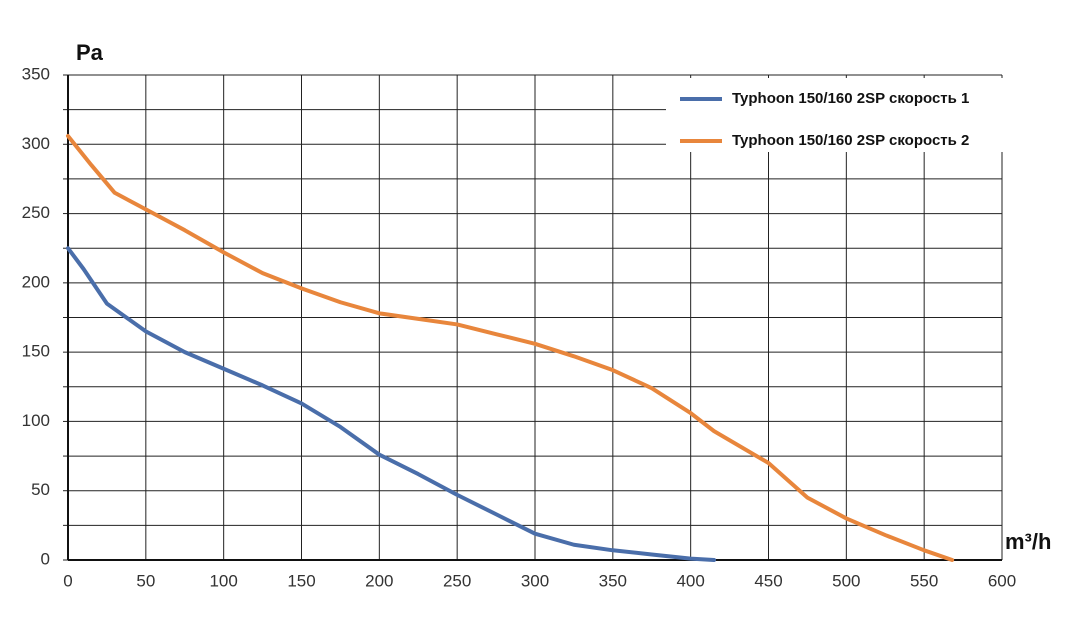  Describe the element at coordinates (36, 143) in the screenshot. I see `y-tick-label: 300` at that location.